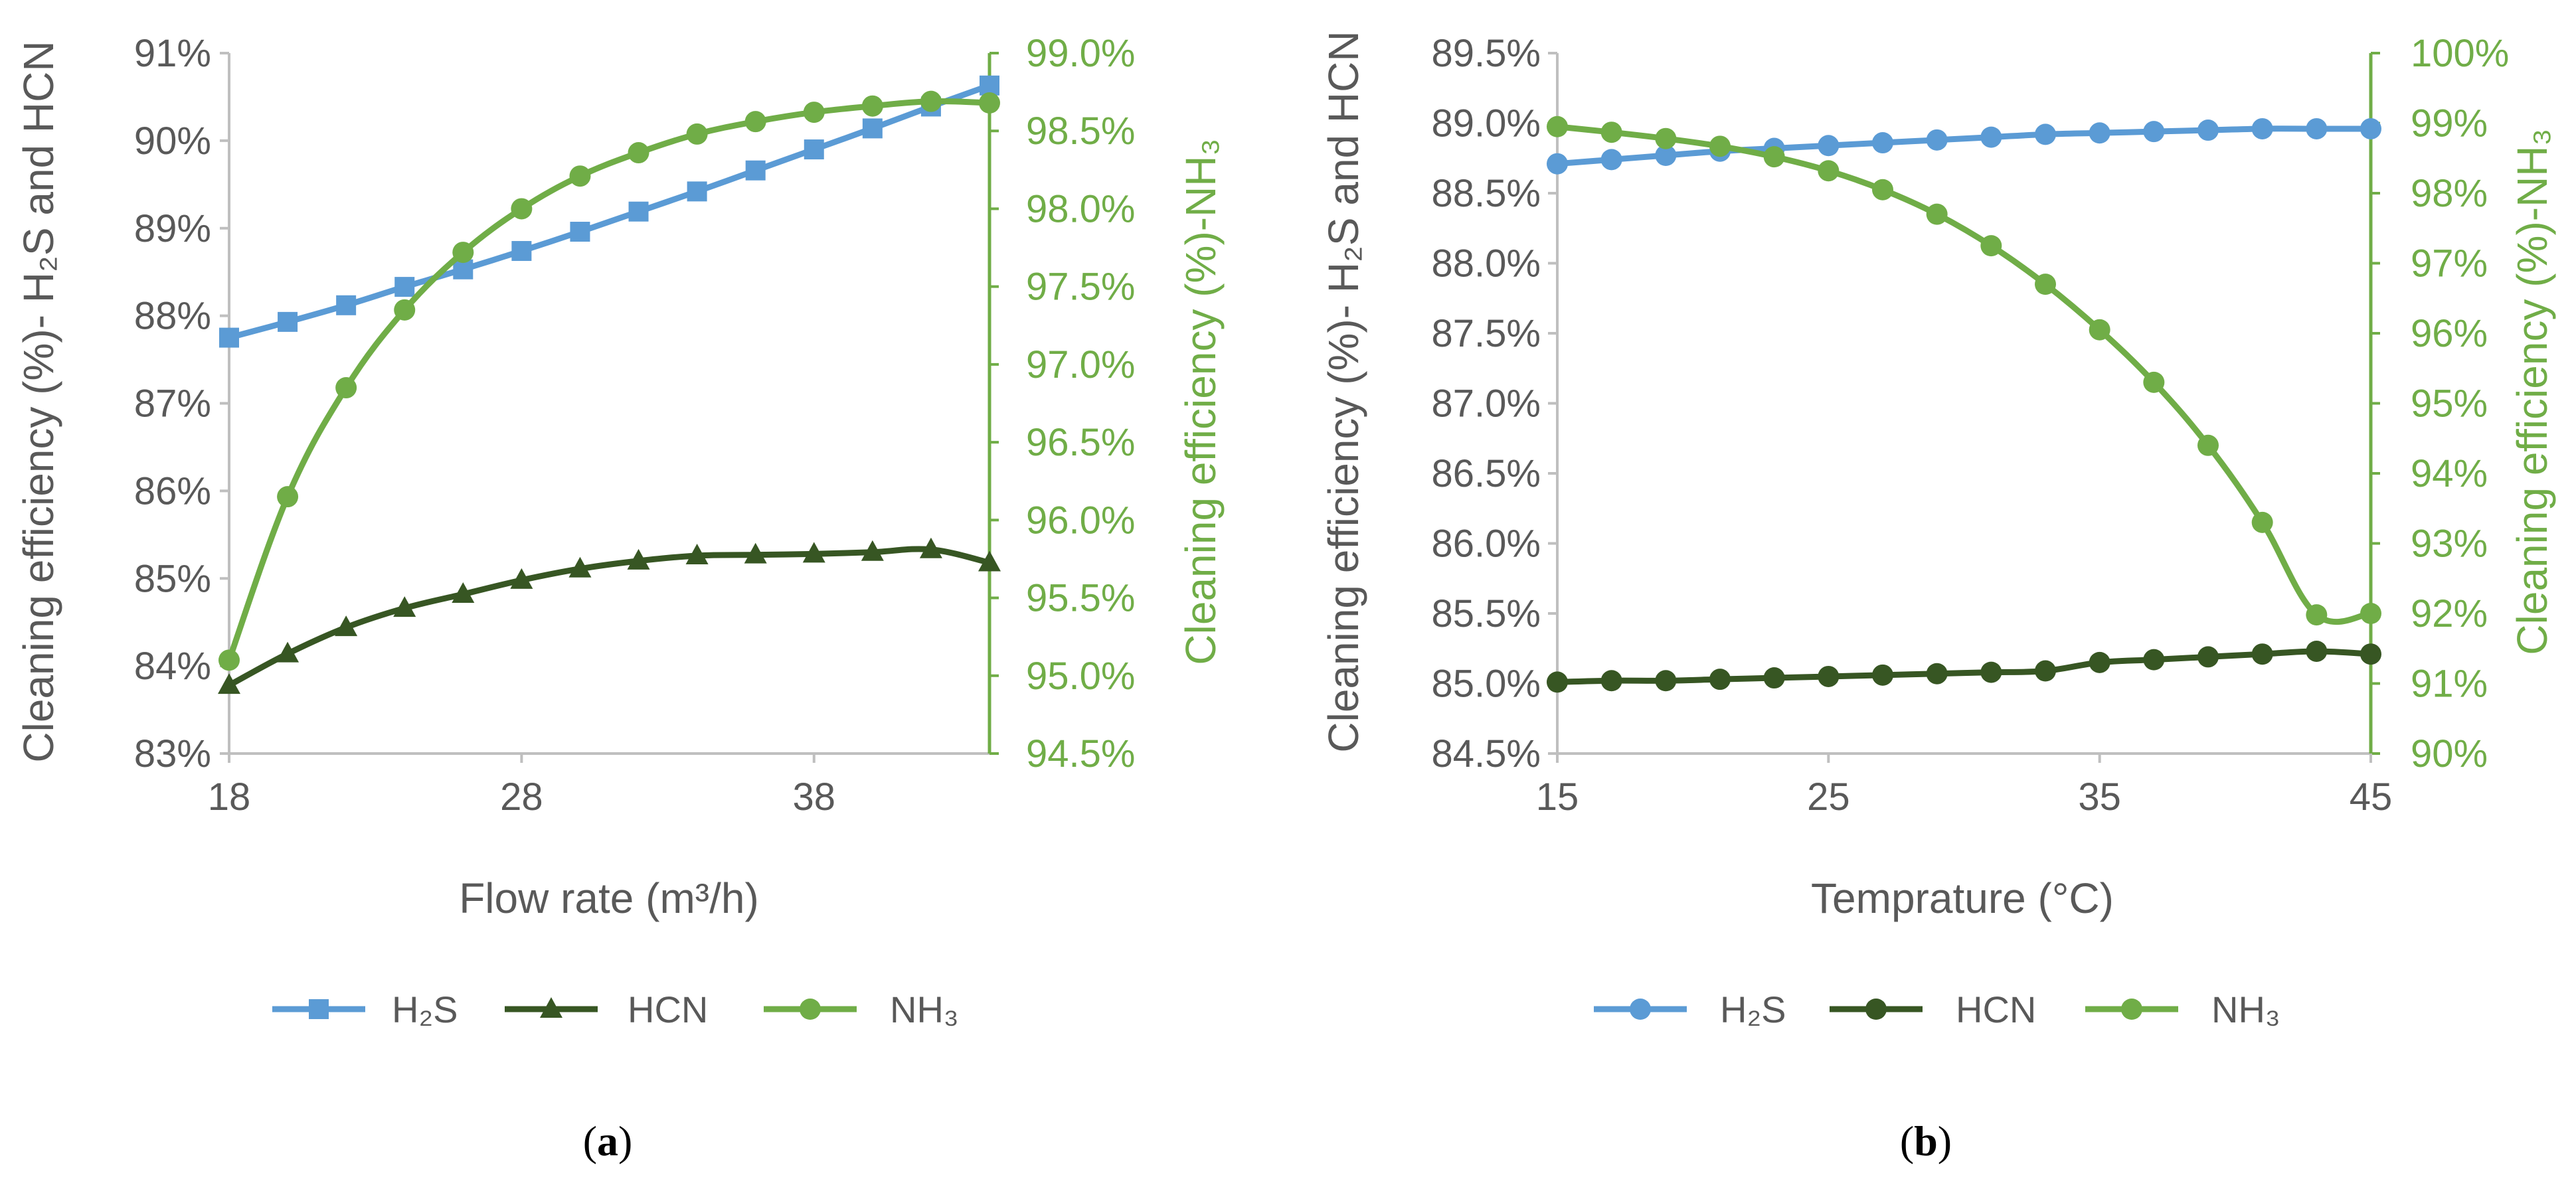 The height and width of the screenshot is (1203, 2576). What do you see at coordinates (2099, 797) in the screenshot?
I see `x-tick-label: 35` at bounding box center [2099, 797].